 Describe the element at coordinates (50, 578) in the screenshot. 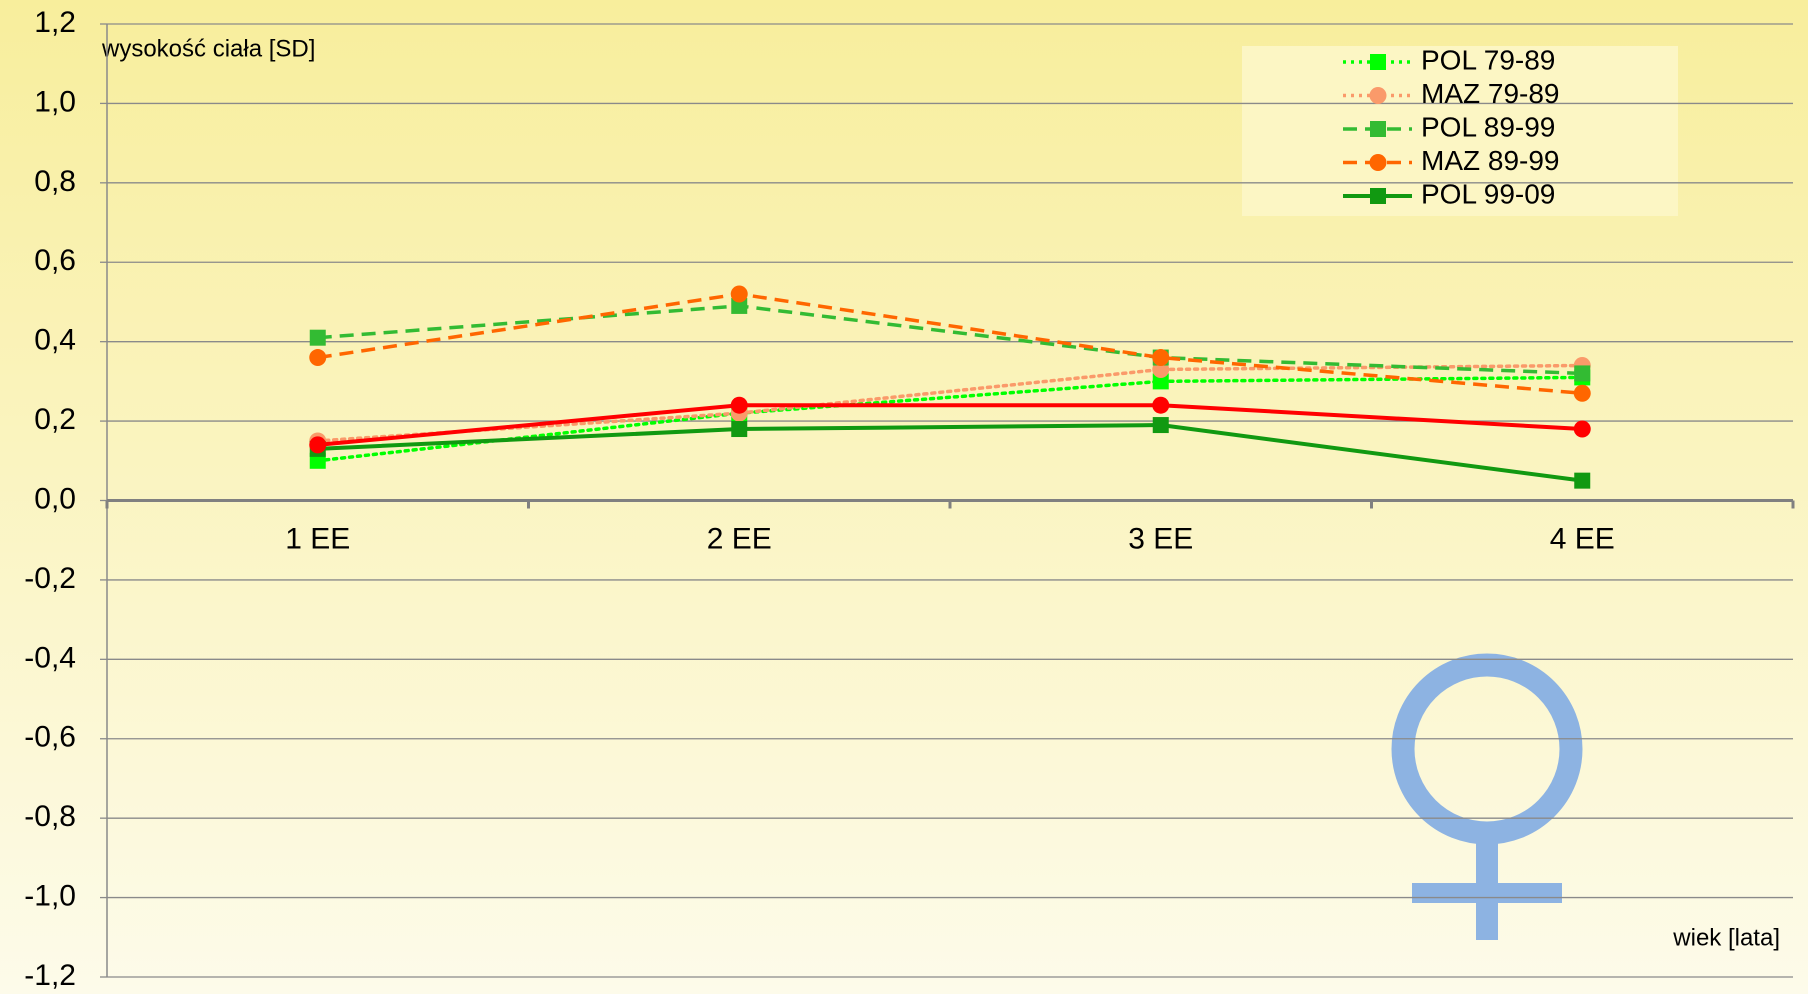

I see `y-tick-label: -0,2` at that location.